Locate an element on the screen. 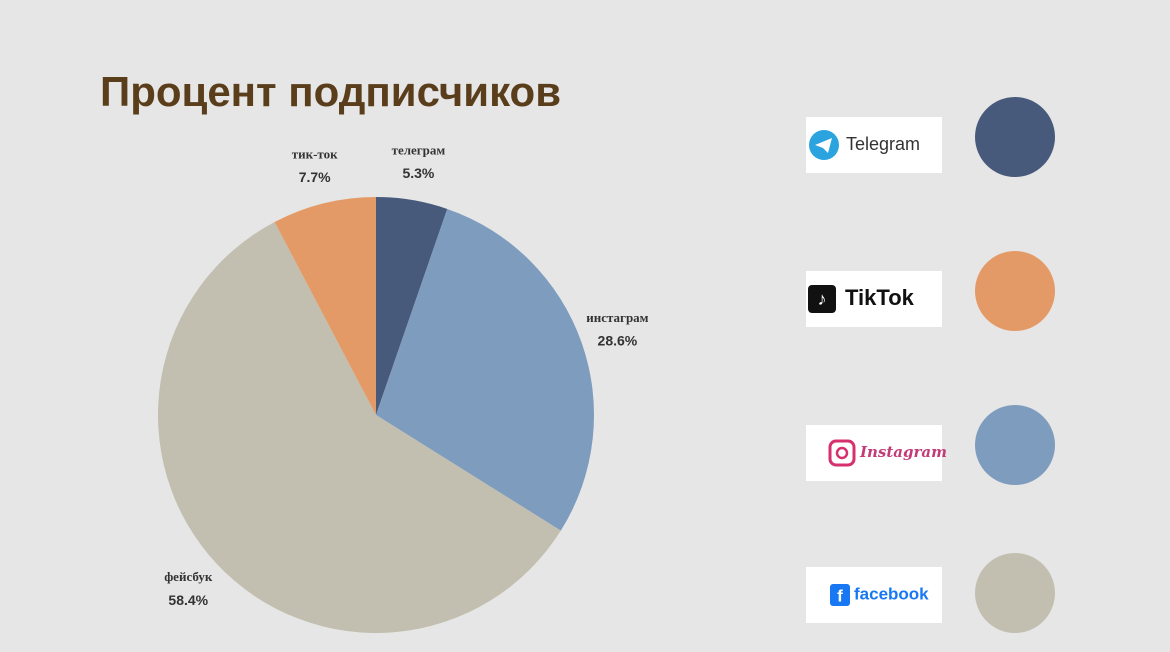 The width and height of the screenshot is (1170, 652). instagram-icon is located at coordinates (842, 453).